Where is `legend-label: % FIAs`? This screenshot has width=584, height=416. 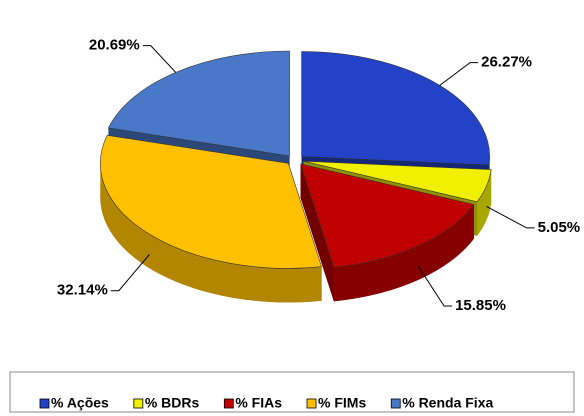 legend-label: % FIAs is located at coordinates (258, 403).